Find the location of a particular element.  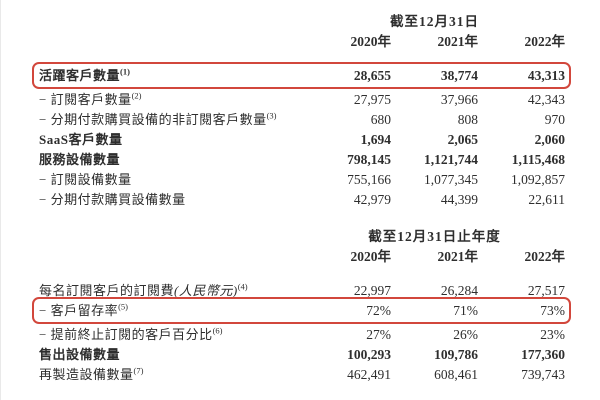

value-2021: 38,774 is located at coordinates (459, 75).